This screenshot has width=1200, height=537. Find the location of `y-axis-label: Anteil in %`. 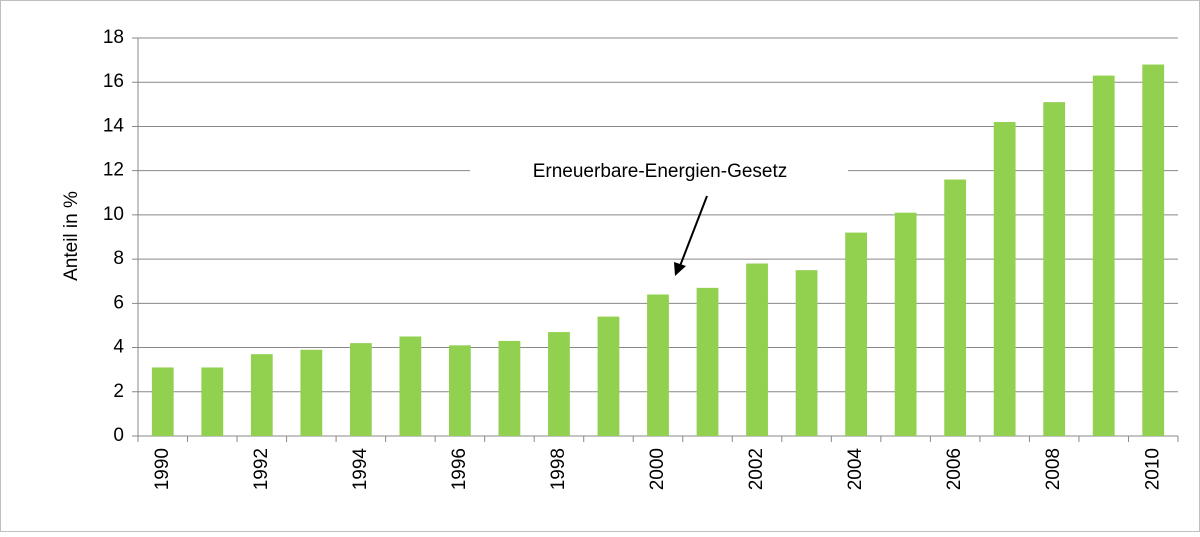

y-axis-label: Anteil in % is located at coordinates (71, 236).